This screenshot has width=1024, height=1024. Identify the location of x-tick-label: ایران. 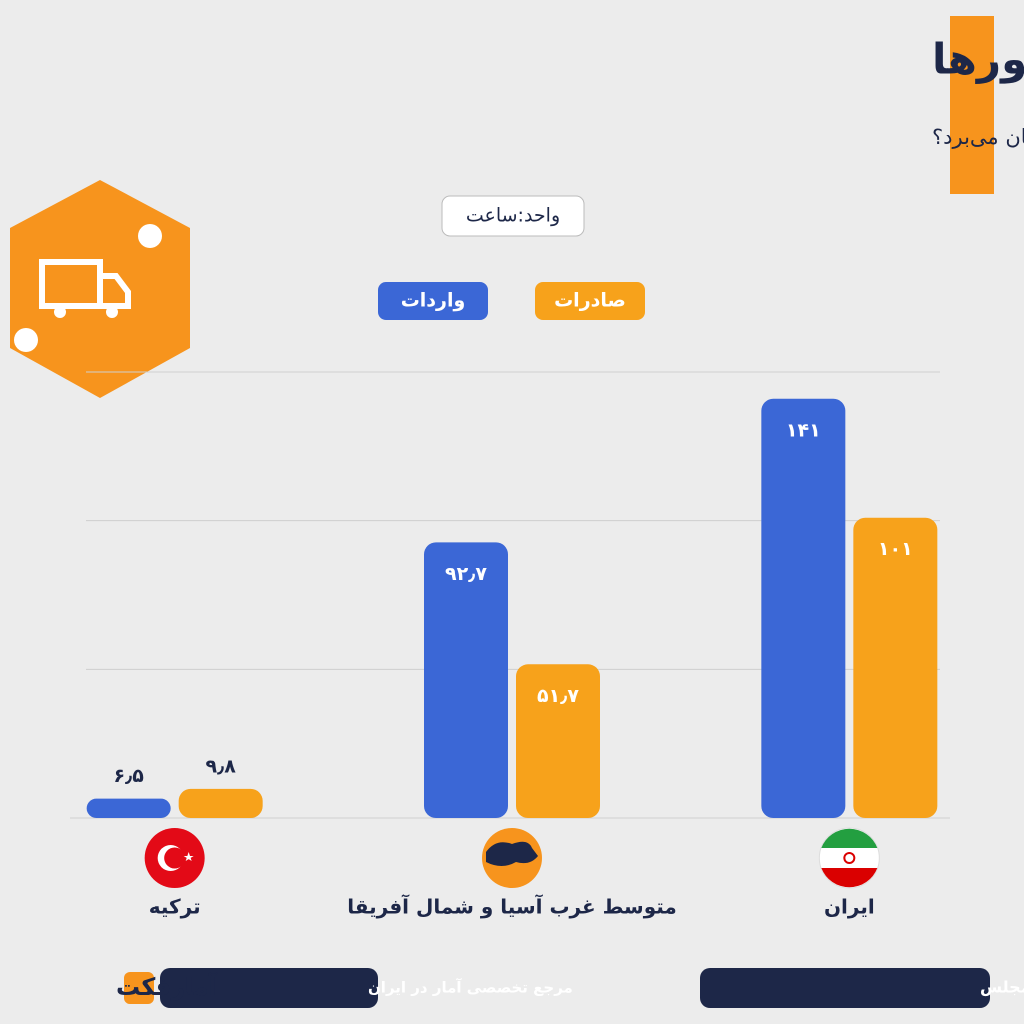
(849, 907).